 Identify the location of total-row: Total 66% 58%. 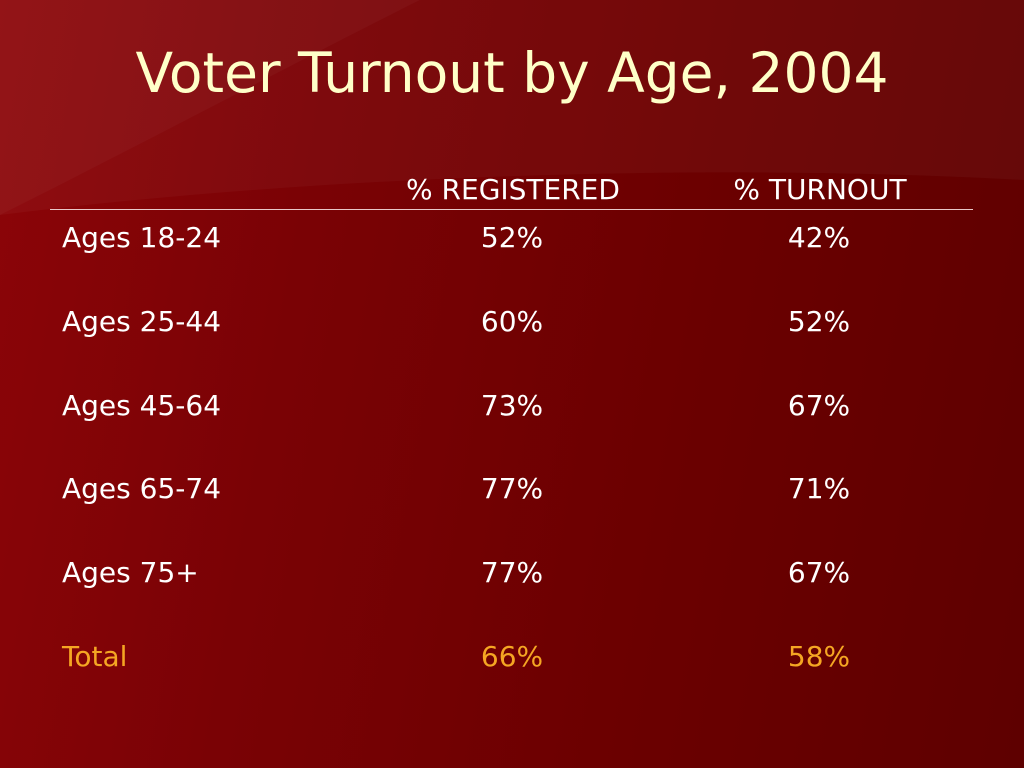
(512, 657).